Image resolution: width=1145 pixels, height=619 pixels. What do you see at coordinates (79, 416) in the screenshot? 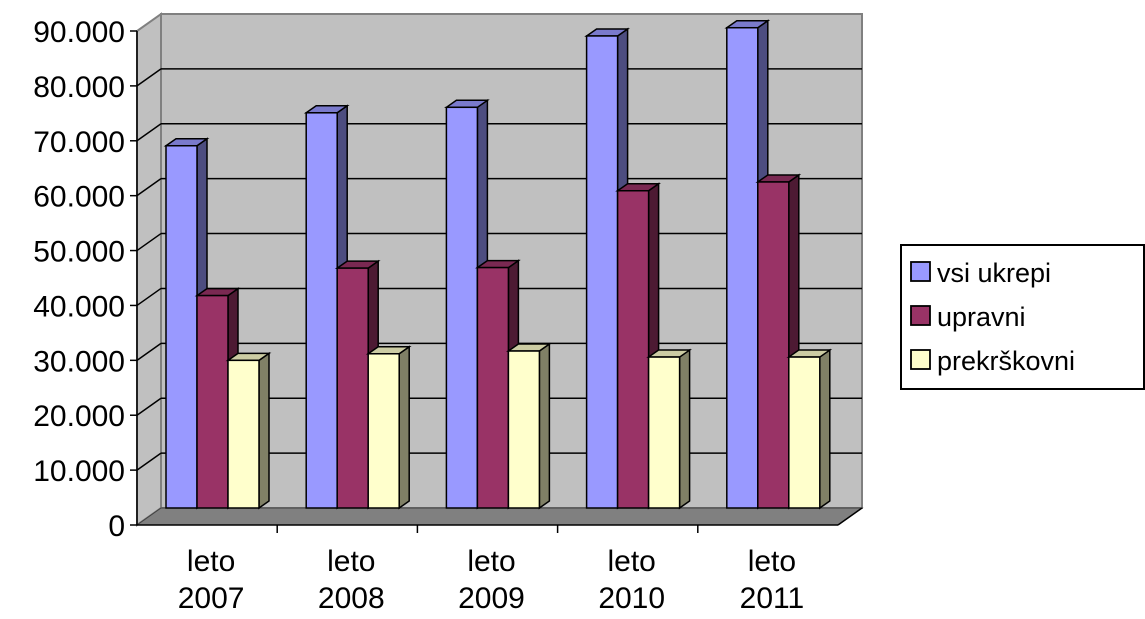
I see `y-tick-label: 20.000` at bounding box center [79, 416].